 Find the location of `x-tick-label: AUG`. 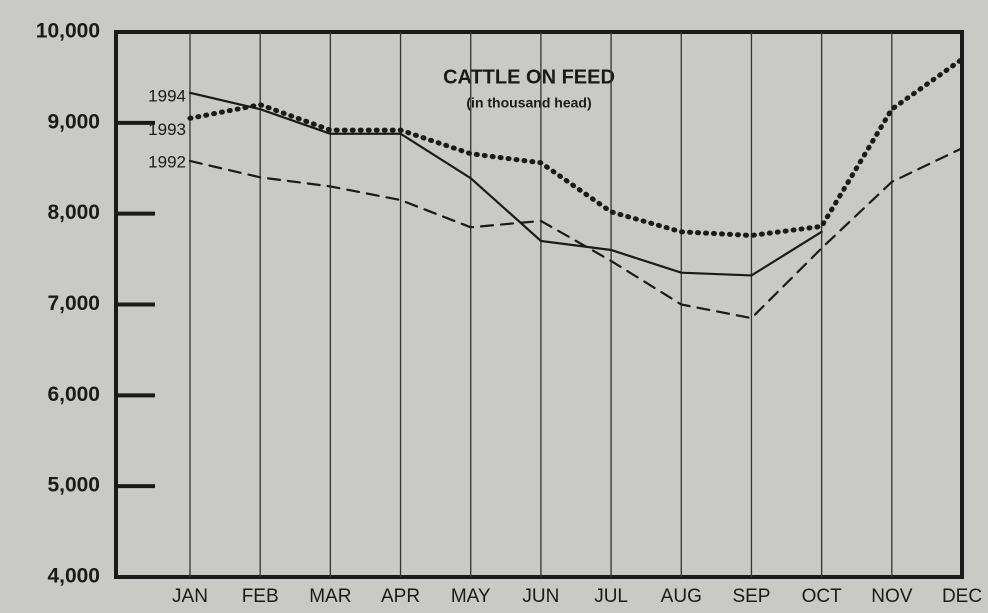

x-tick-label: AUG is located at coordinates (681, 596).